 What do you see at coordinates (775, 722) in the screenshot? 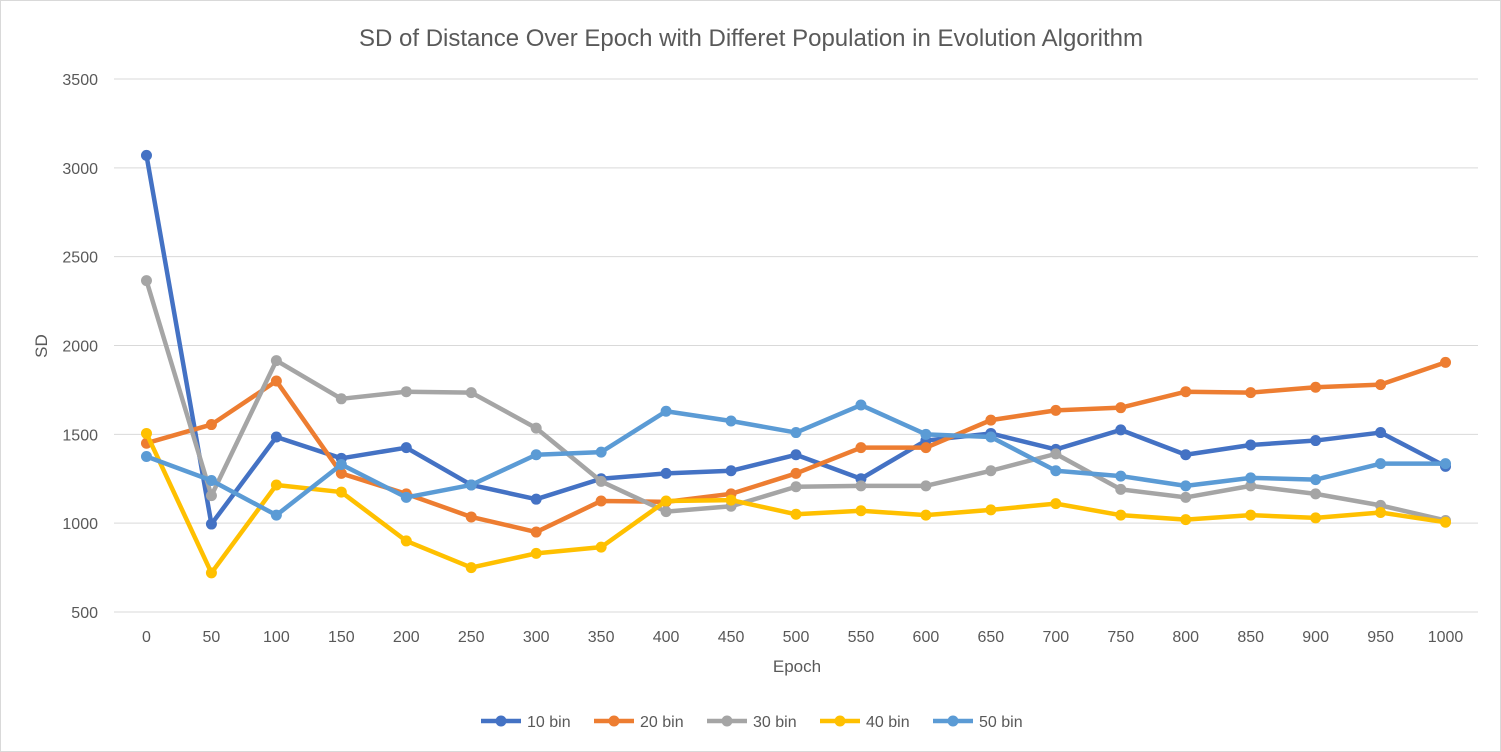
I see `legend-label: 30 bin` at bounding box center [775, 722].